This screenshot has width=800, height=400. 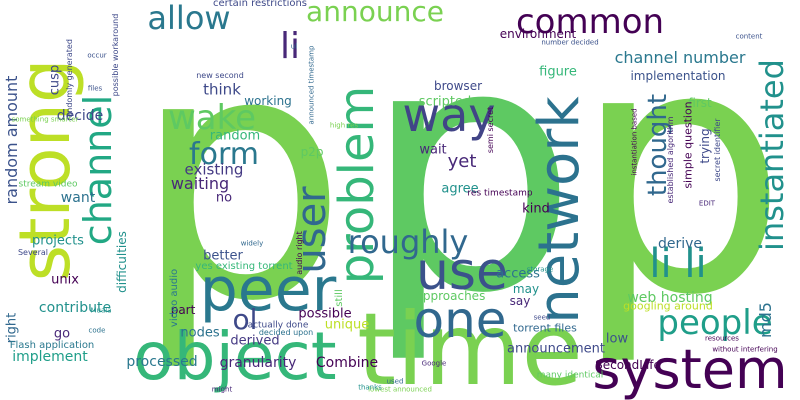 What do you see at coordinates (48, 185) in the screenshot?
I see `cloud-word: stream video` at bounding box center [48, 185].